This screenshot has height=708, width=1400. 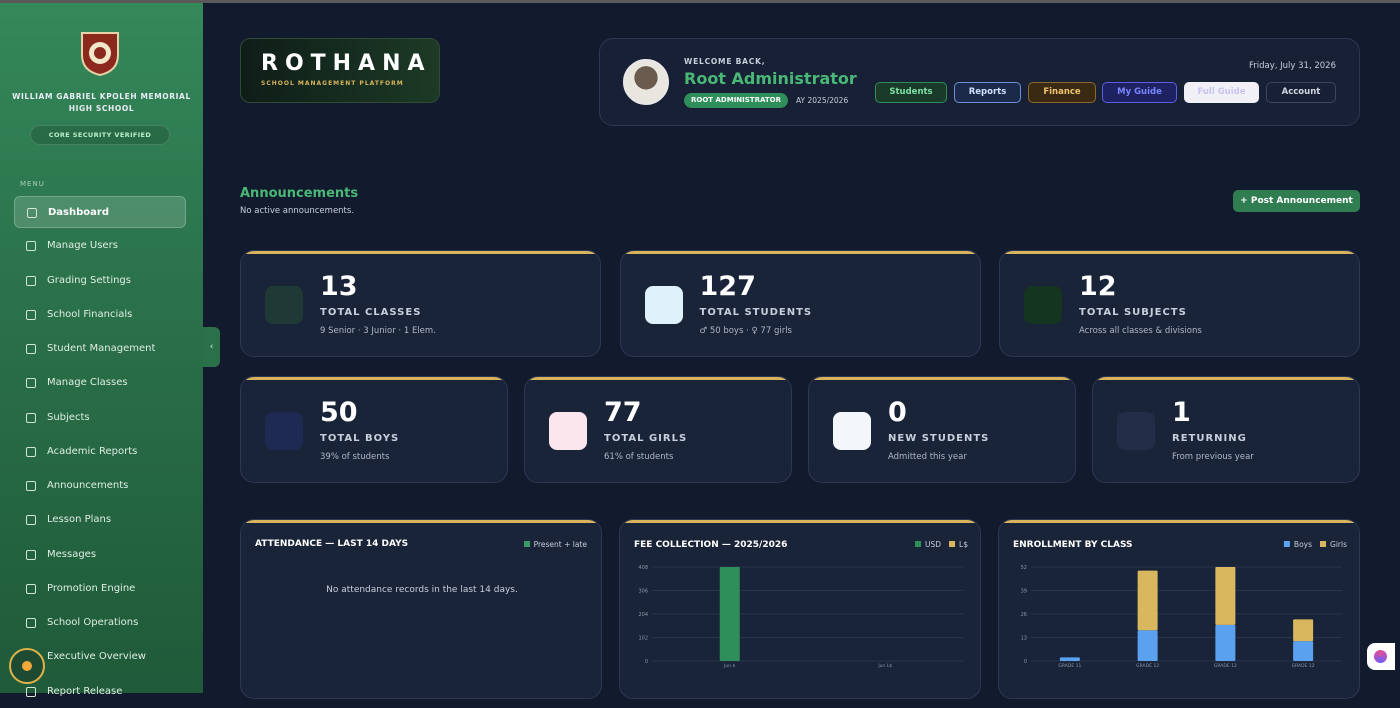 What do you see at coordinates (884, 666) in the screenshot?
I see `x-tick-label: Jun L$` at bounding box center [884, 666].